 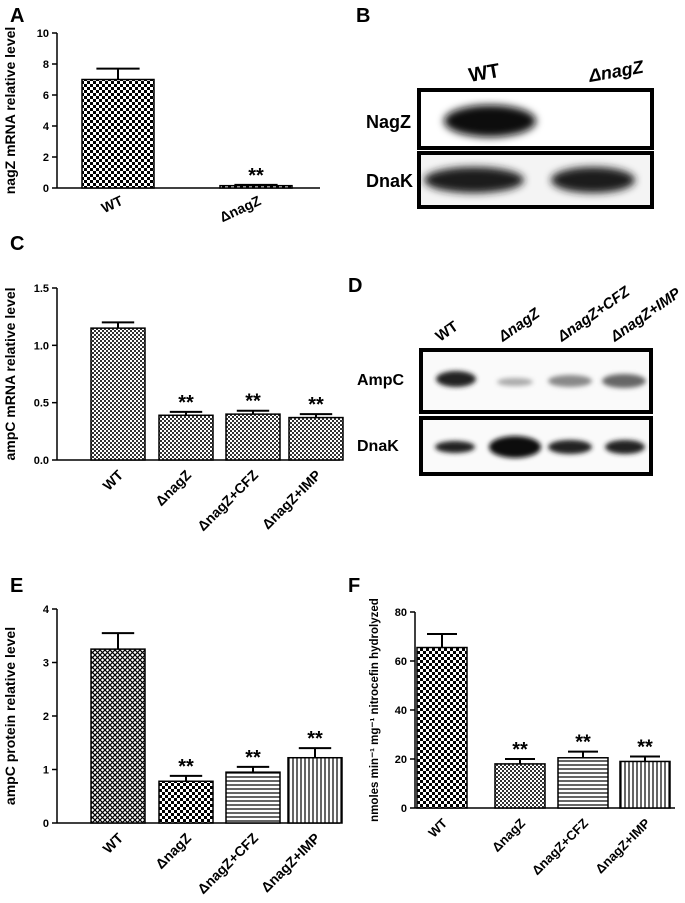 What do you see at coordinates (381, 380) in the screenshot?
I see `row-label: AmpC` at bounding box center [381, 380].